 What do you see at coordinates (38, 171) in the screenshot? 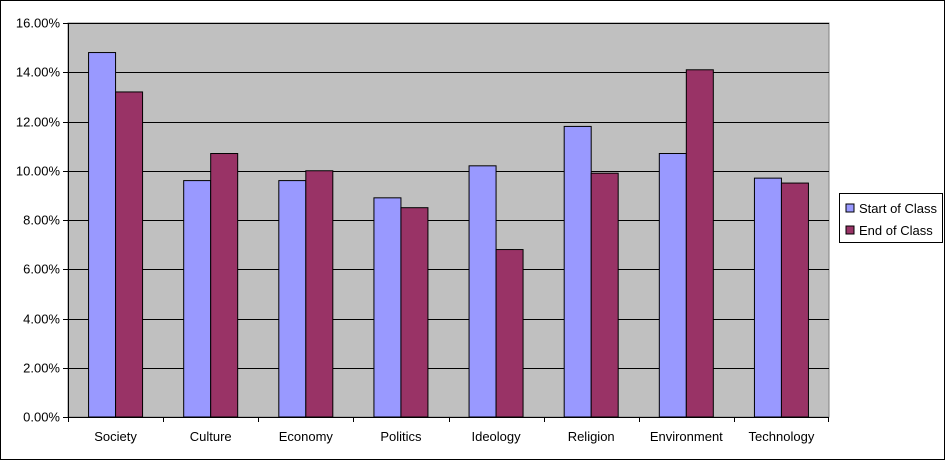
I see `y-tick-label: 10.00%` at bounding box center [38, 171].